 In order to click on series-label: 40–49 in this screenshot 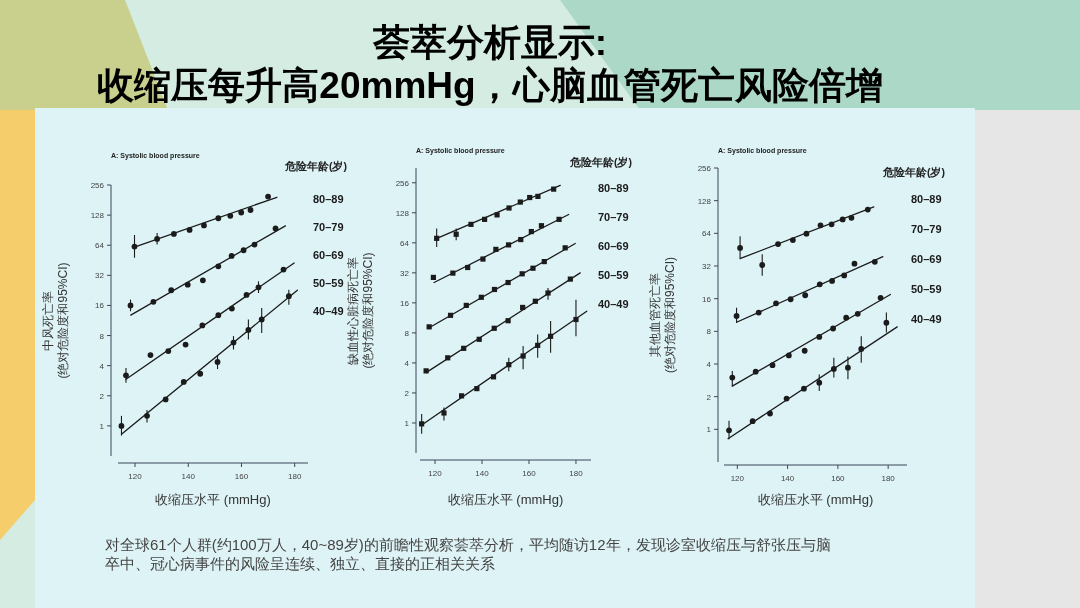, I will do `click(613, 304)`.